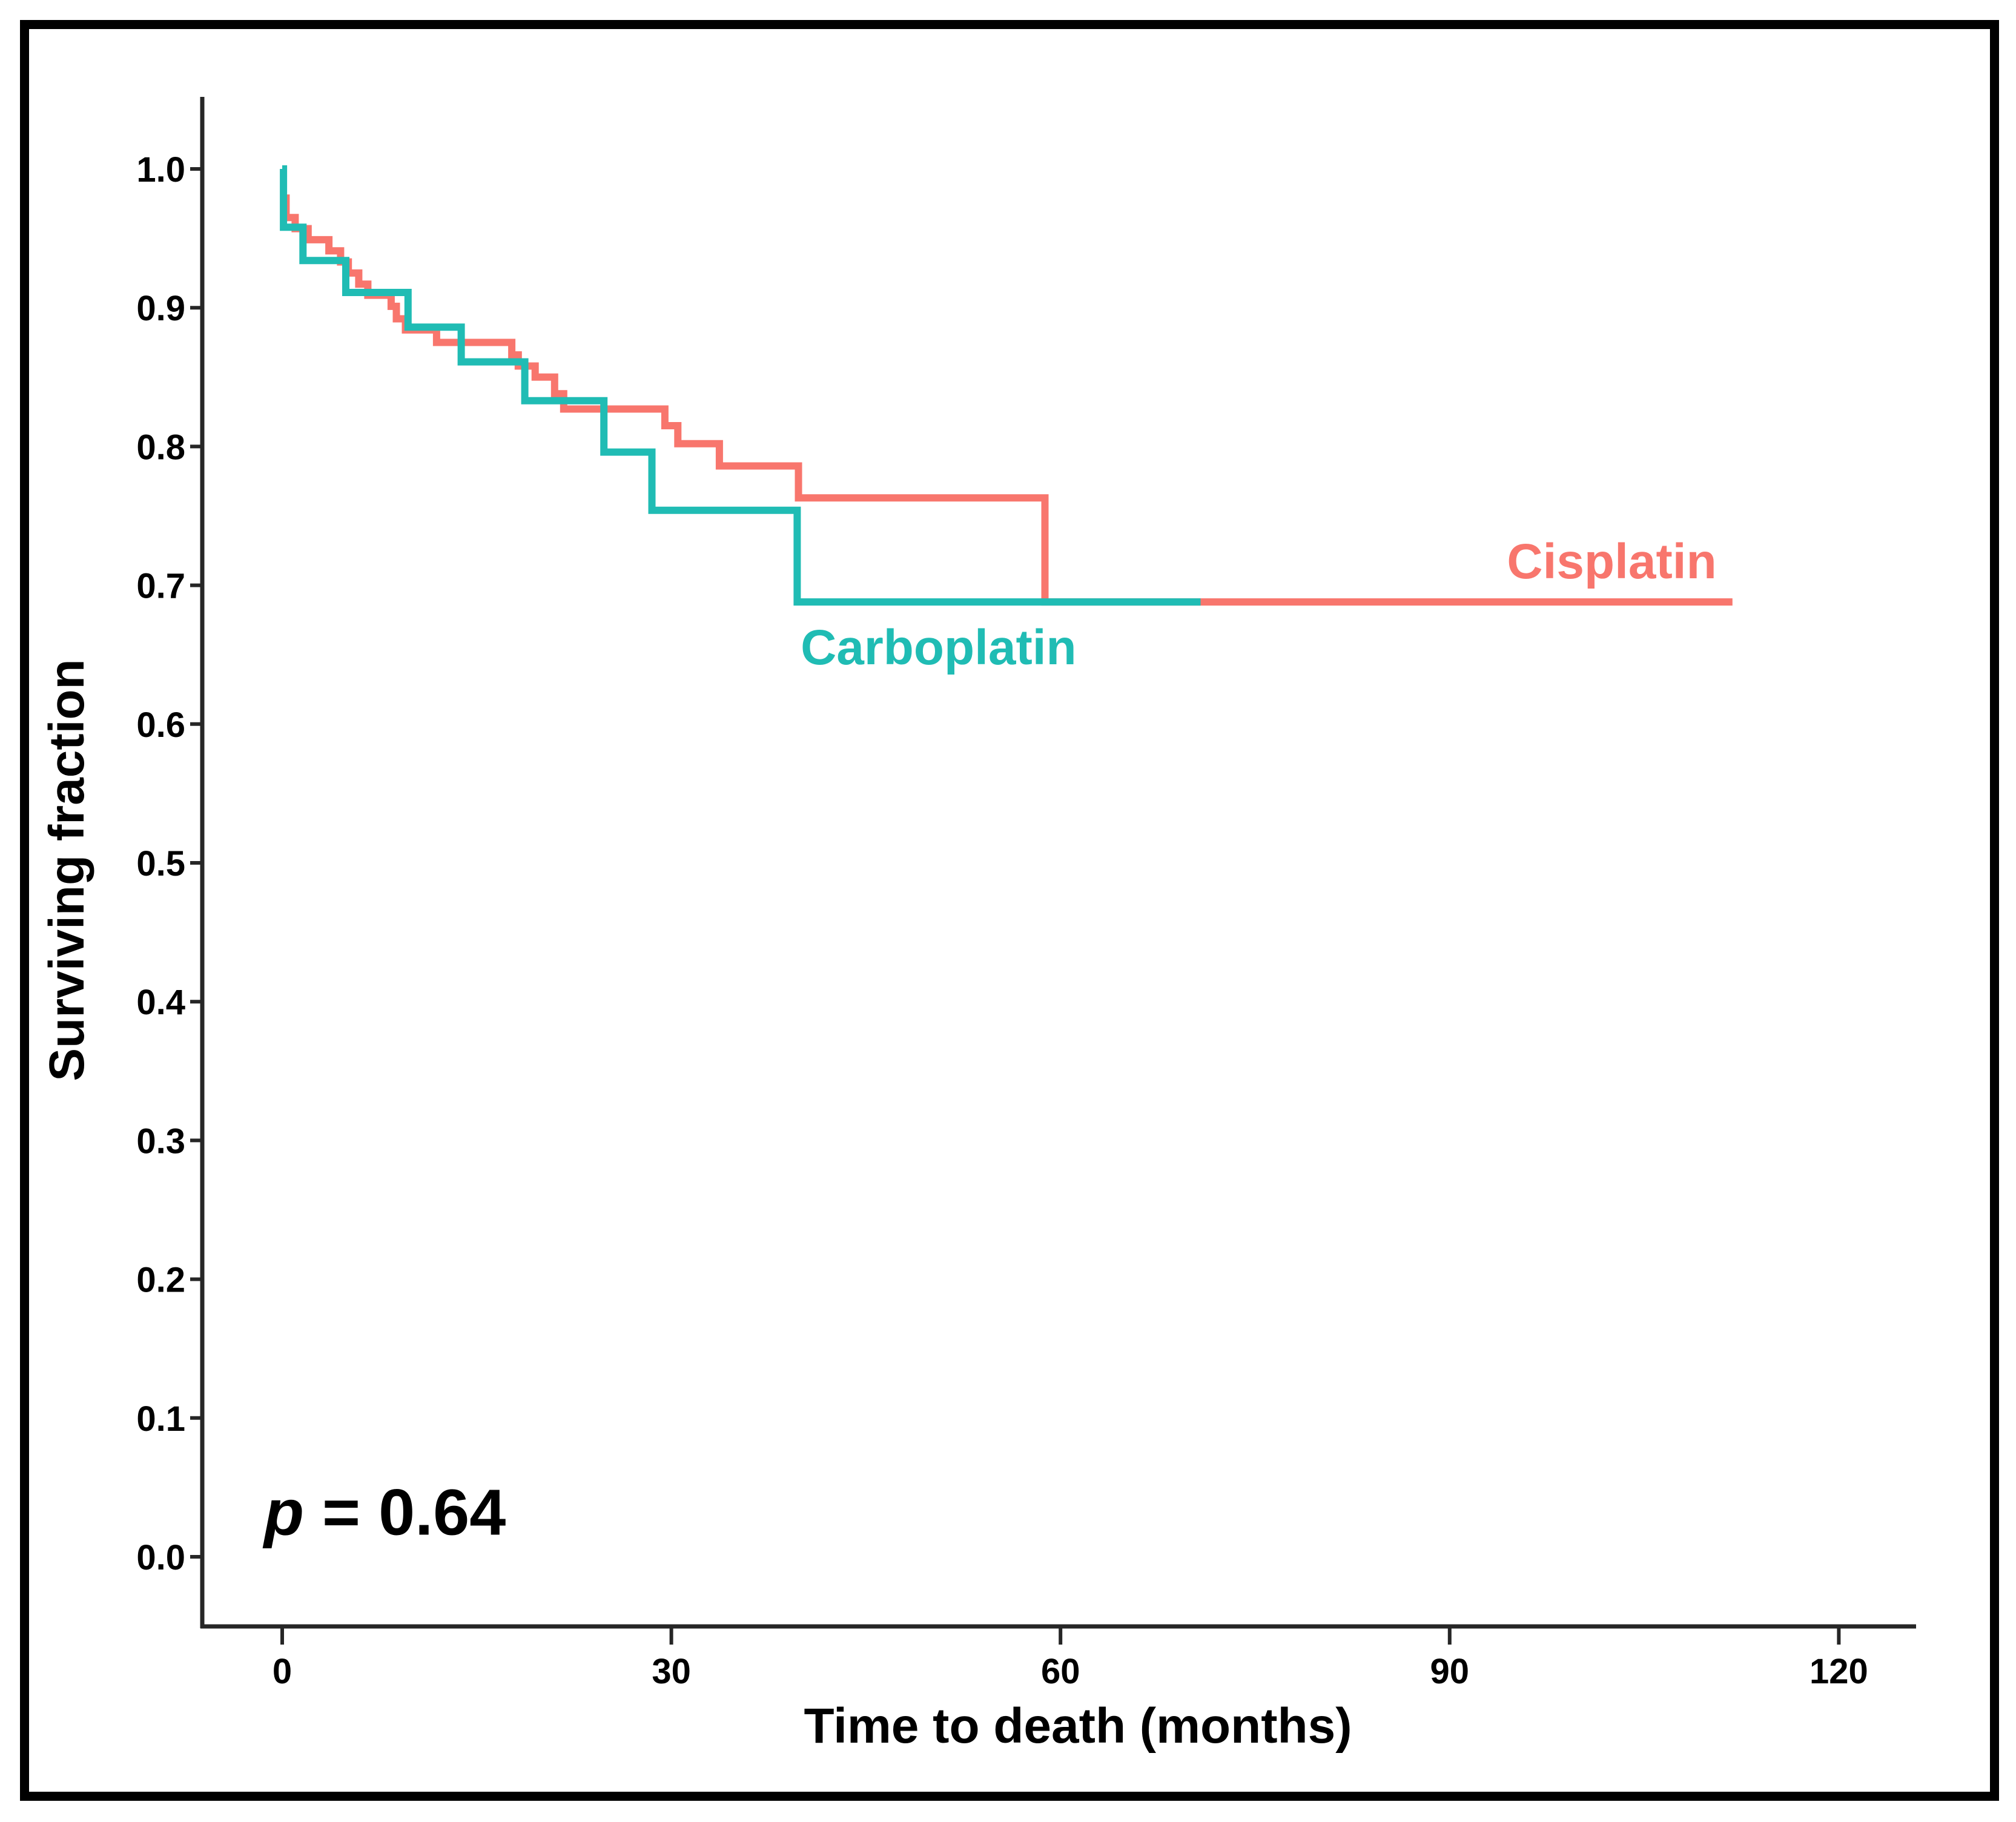 The image size is (2016, 1822). I want to click on y-tick-label: 0.9, so click(160, 308).